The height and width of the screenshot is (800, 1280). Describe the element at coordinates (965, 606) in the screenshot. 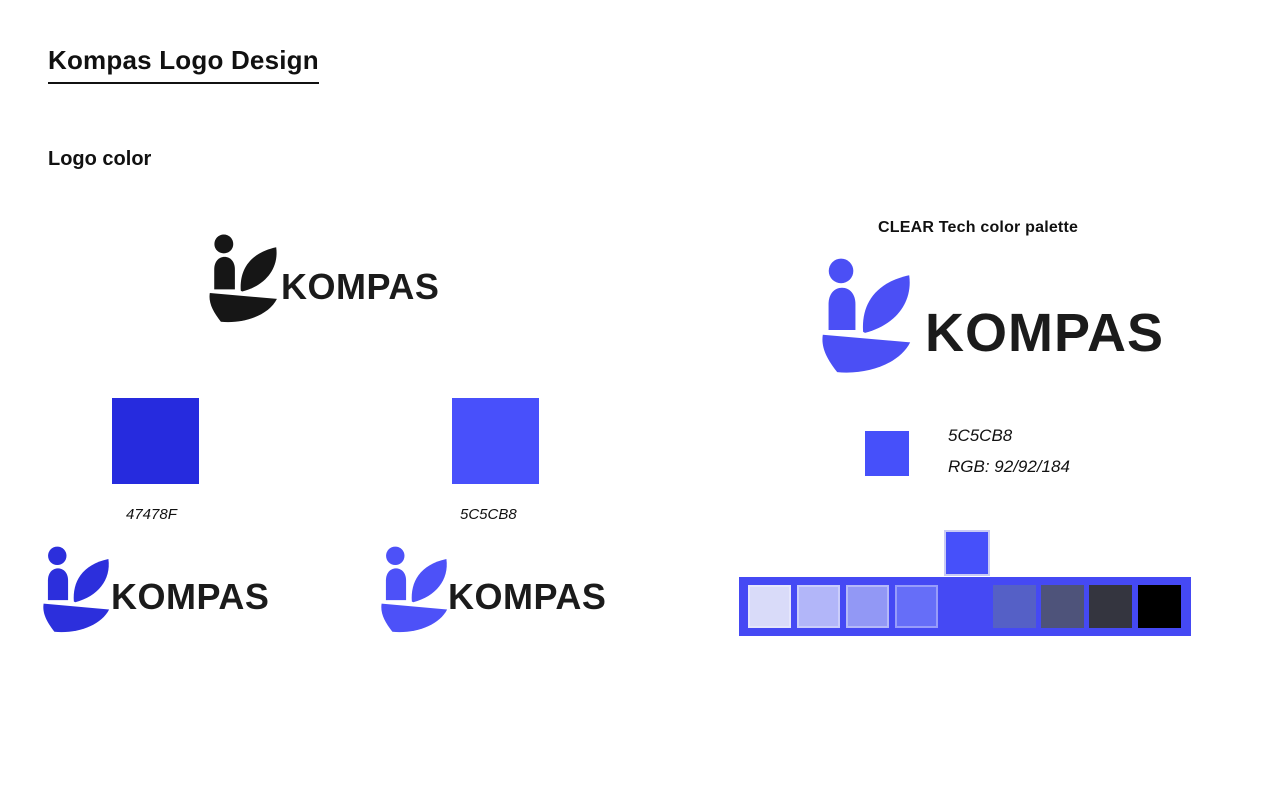

I see `palette-strip` at that location.